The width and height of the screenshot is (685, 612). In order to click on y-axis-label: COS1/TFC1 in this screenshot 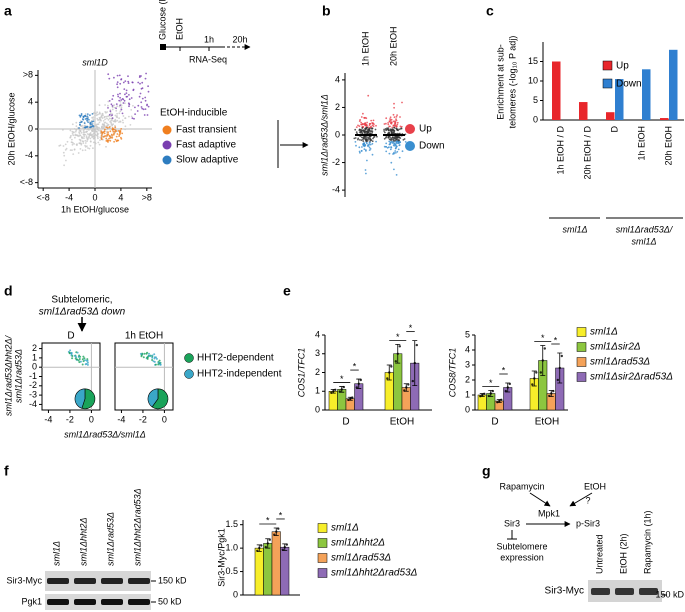, I will do `click(301, 373)`.